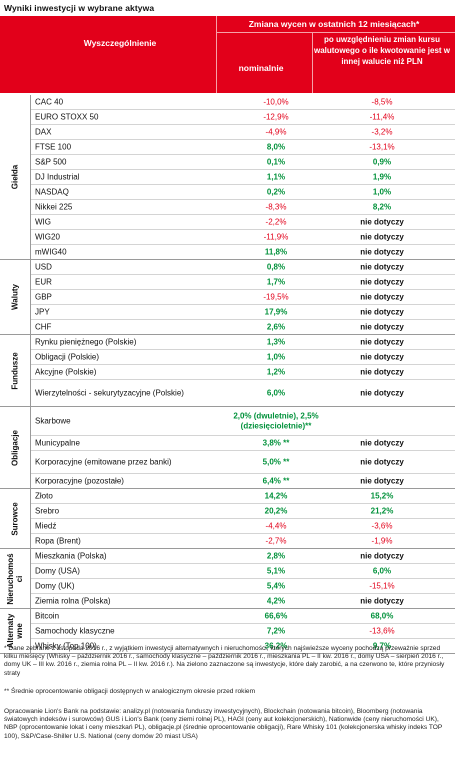  I want to click on group-label-cell: Fundusze, so click(15, 370).